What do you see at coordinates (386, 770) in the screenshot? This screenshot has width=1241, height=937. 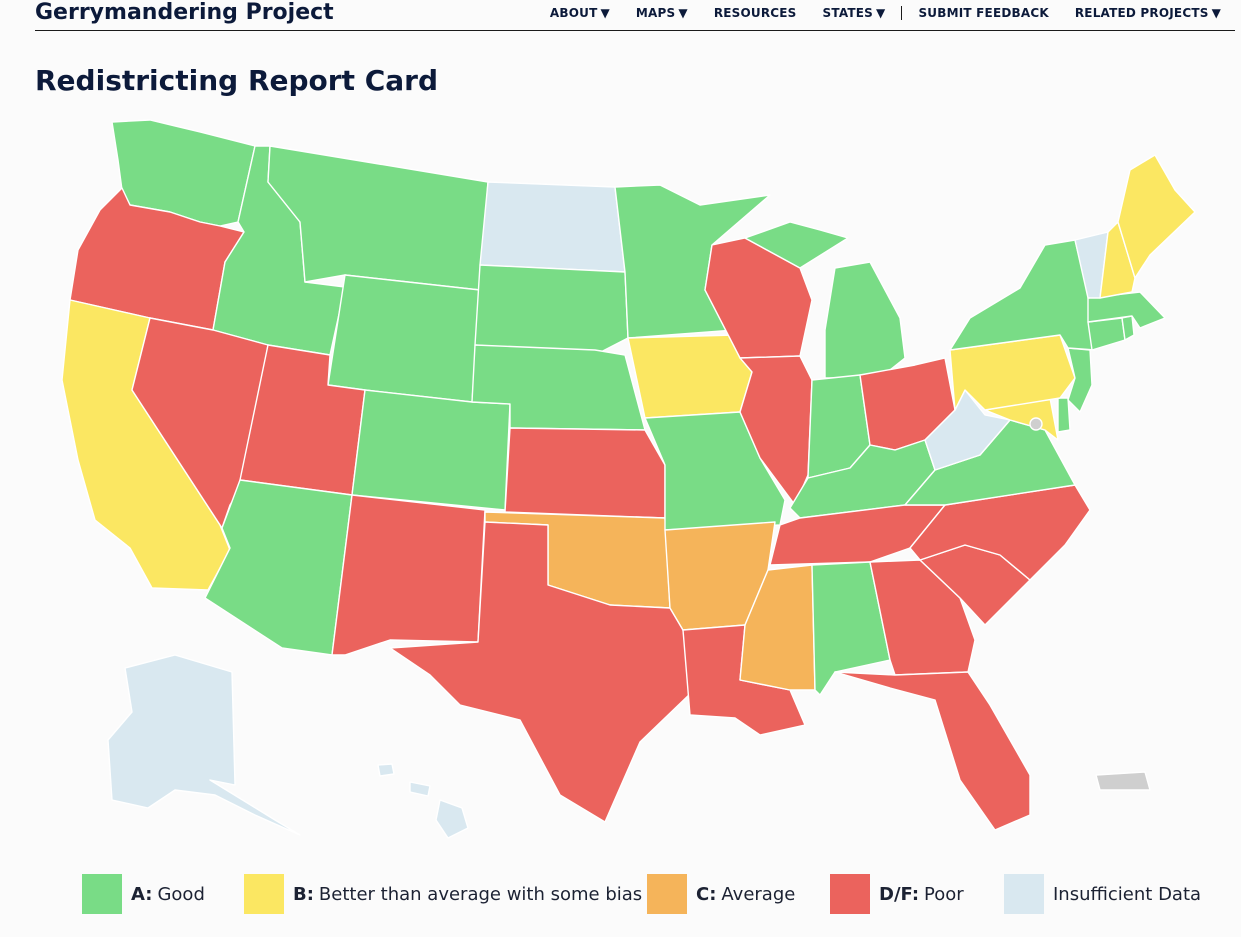 I see `state-hi-oahu` at bounding box center [386, 770].